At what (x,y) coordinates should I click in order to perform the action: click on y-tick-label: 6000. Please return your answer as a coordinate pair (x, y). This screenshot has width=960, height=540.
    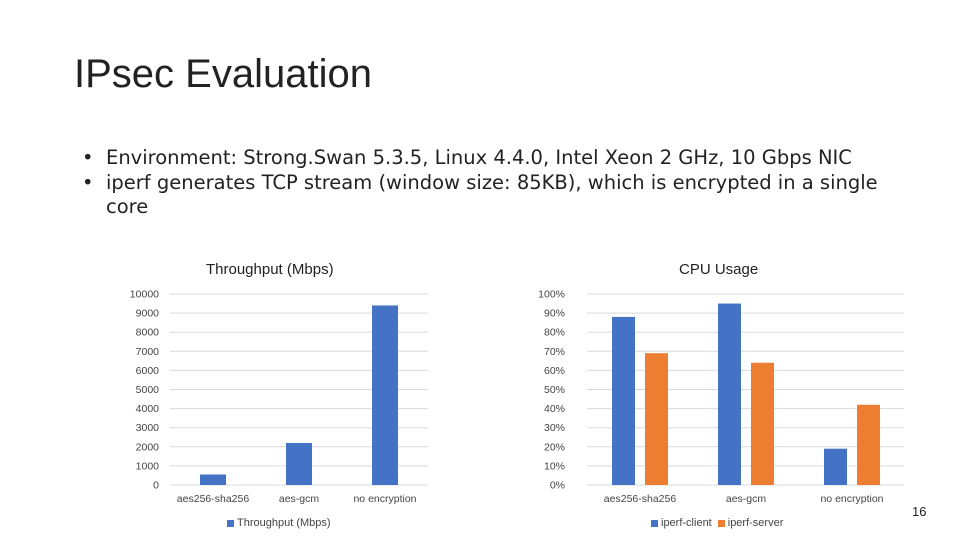
    Looking at the image, I should click on (148, 371).